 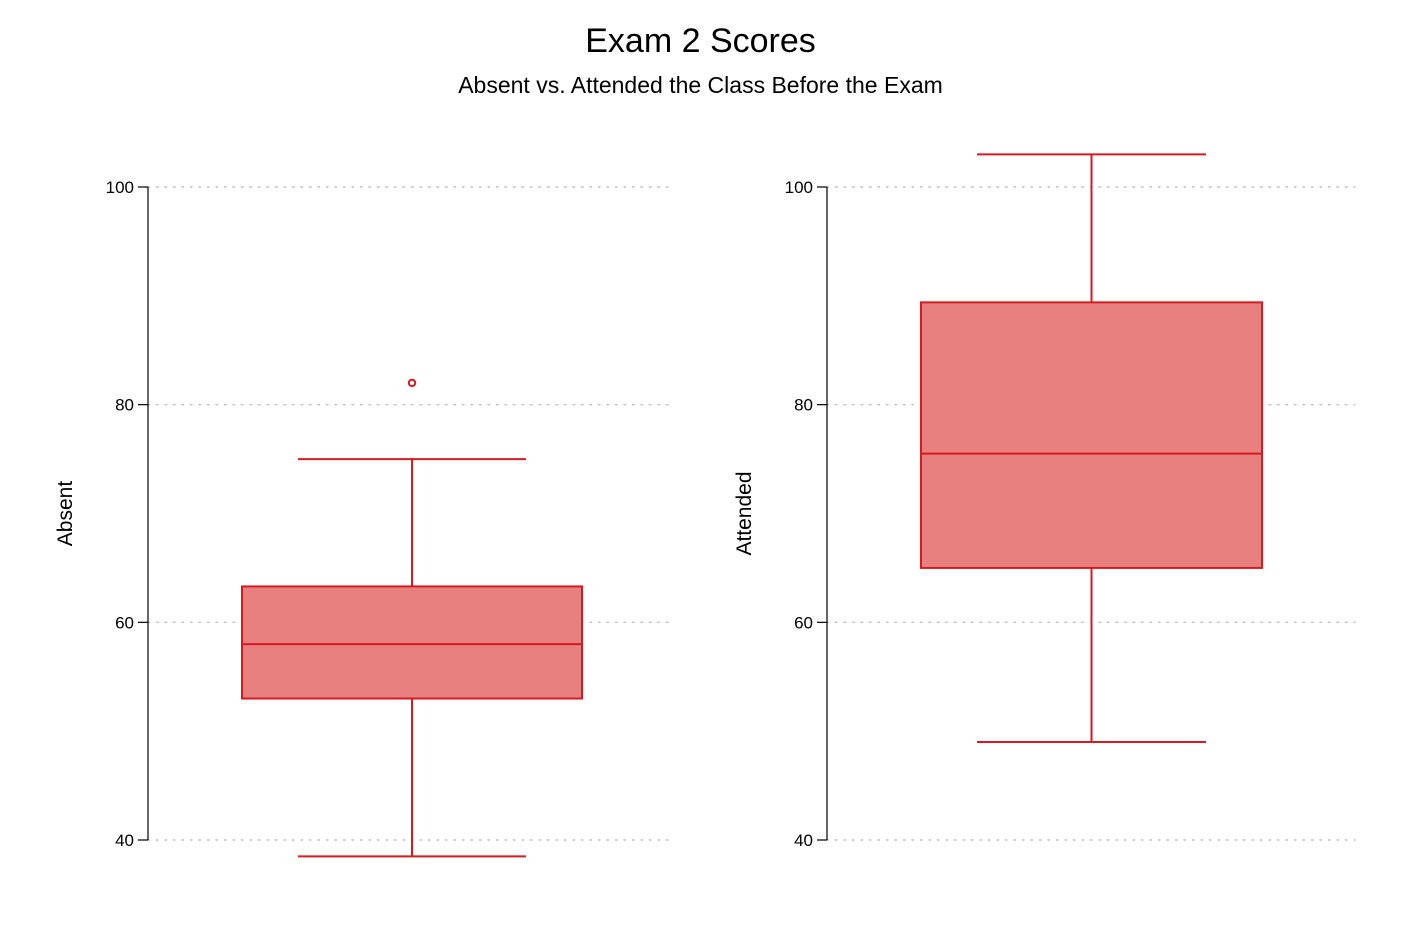 I want to click on y-axis-label: Absent, so click(x=65, y=514).